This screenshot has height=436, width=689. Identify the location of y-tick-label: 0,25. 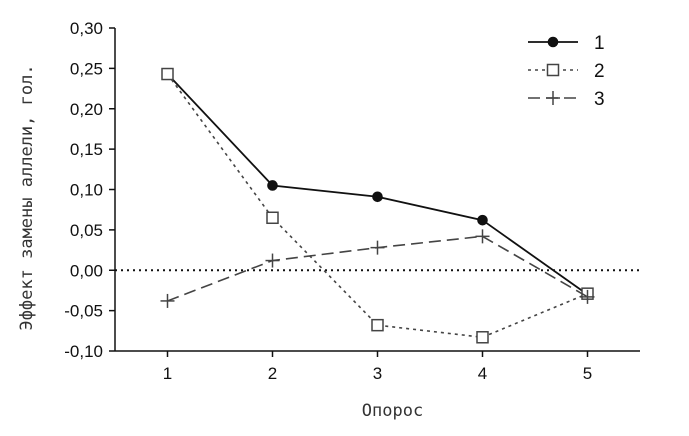
(86, 68).